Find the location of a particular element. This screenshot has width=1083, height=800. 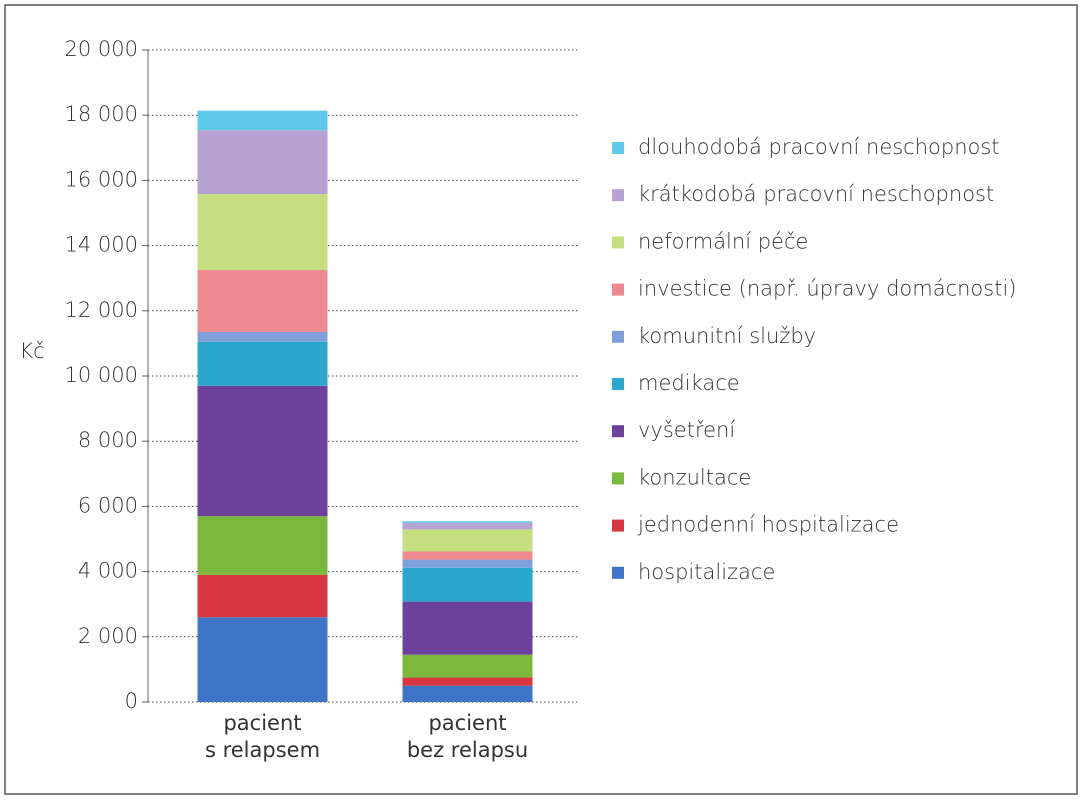

legend-label: jednodenní hospitalizace is located at coordinates (768, 525).